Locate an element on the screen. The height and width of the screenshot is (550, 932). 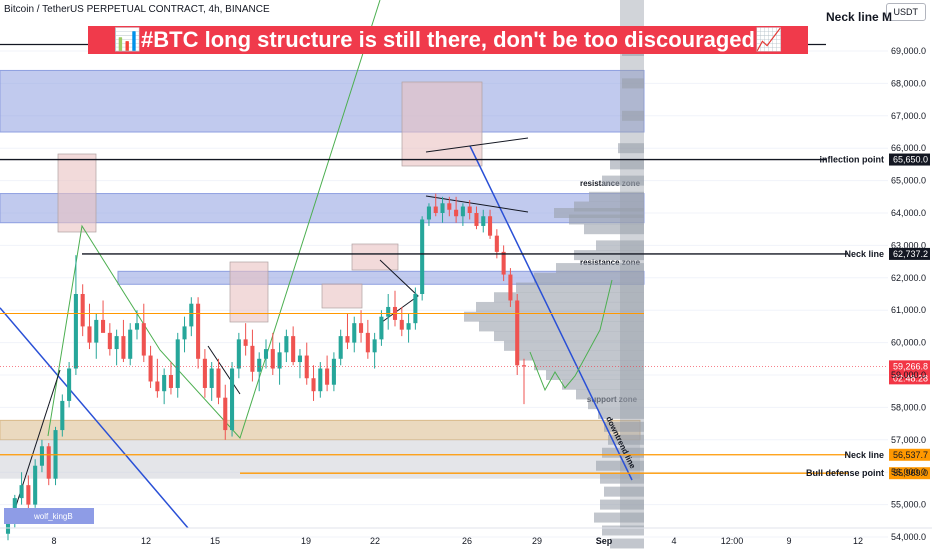
downtrend-line-left is located at coordinates (94, 418).